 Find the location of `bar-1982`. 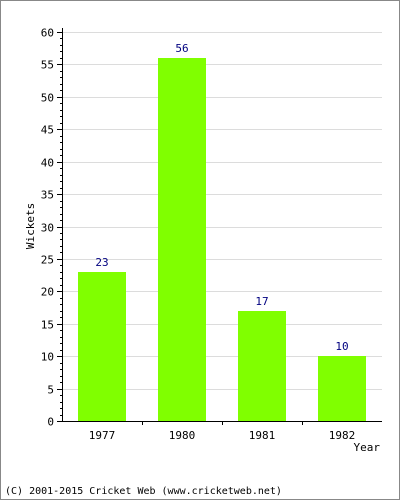

bar-1982 is located at coordinates (342, 388).